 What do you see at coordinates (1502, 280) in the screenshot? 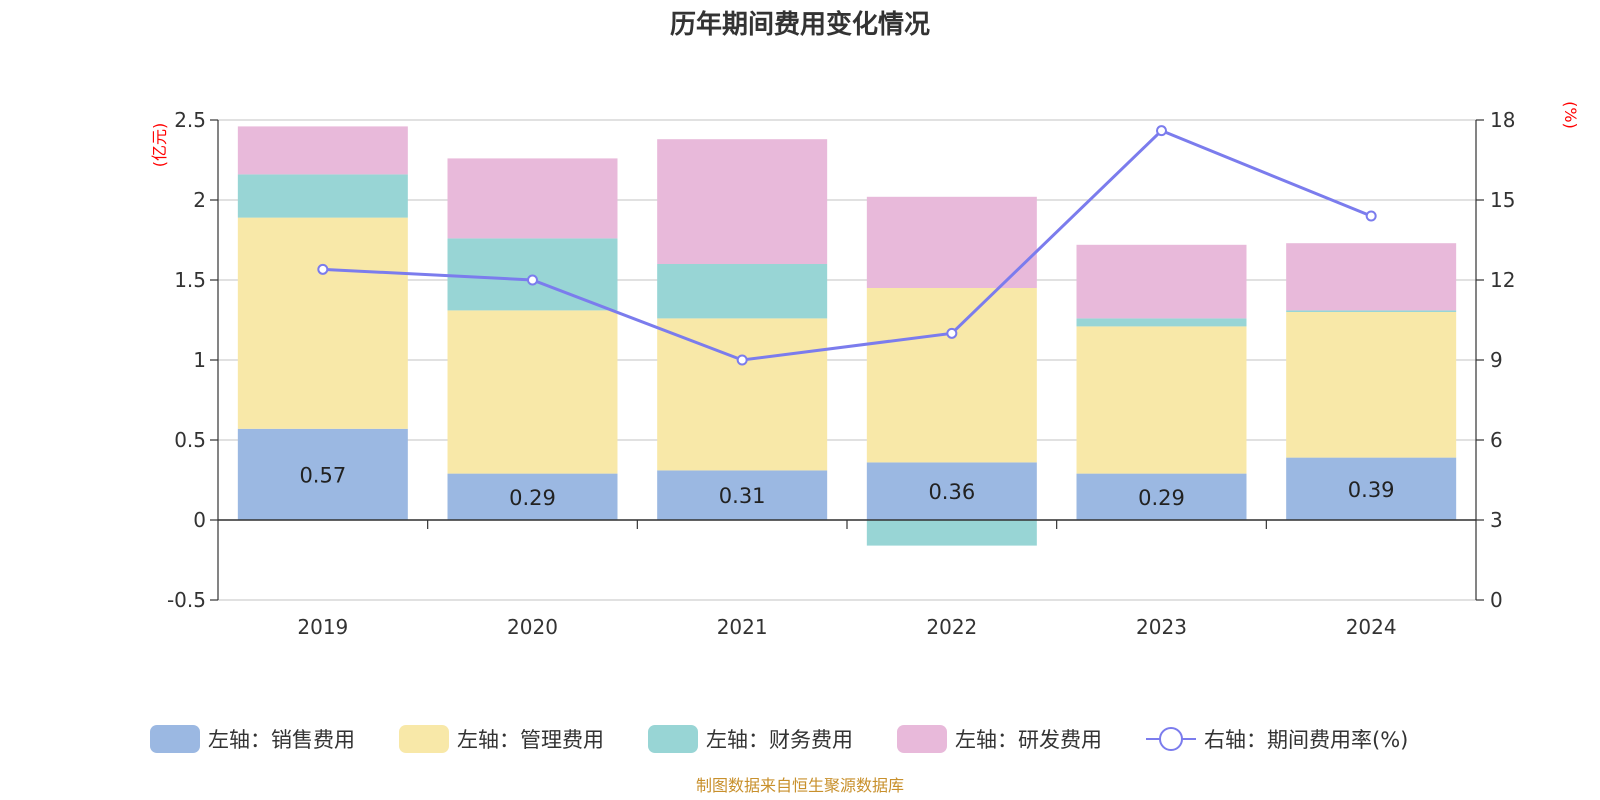
I see `right-tick-label: 12` at bounding box center [1502, 280].